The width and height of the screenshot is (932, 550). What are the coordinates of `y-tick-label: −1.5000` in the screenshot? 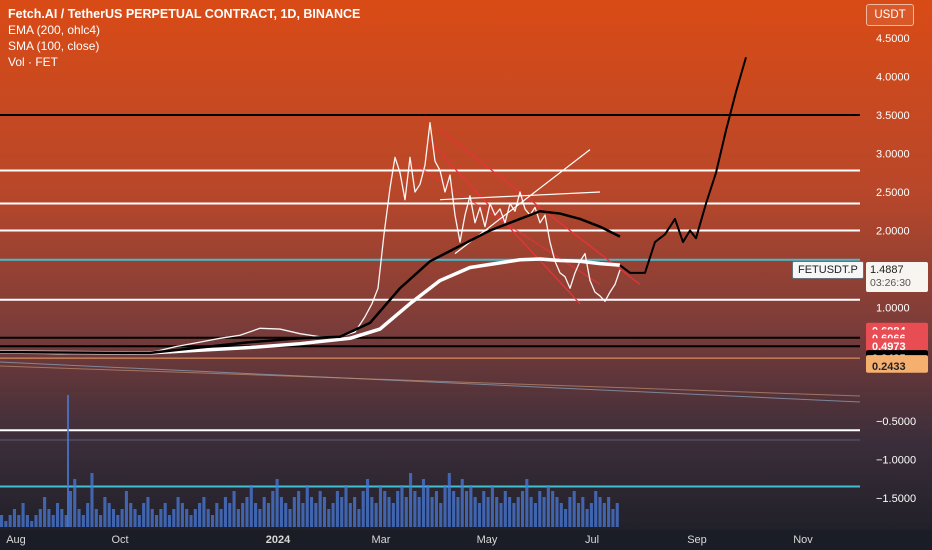 It's located at (896, 499).